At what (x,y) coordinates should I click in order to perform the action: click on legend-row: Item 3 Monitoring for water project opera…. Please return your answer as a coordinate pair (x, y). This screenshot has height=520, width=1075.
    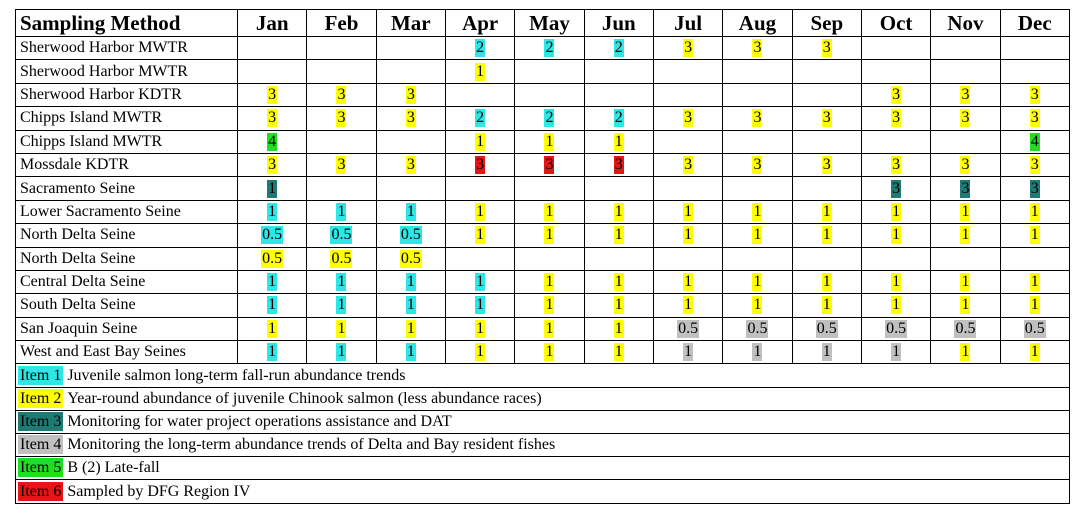
    Looking at the image, I should click on (542, 422).